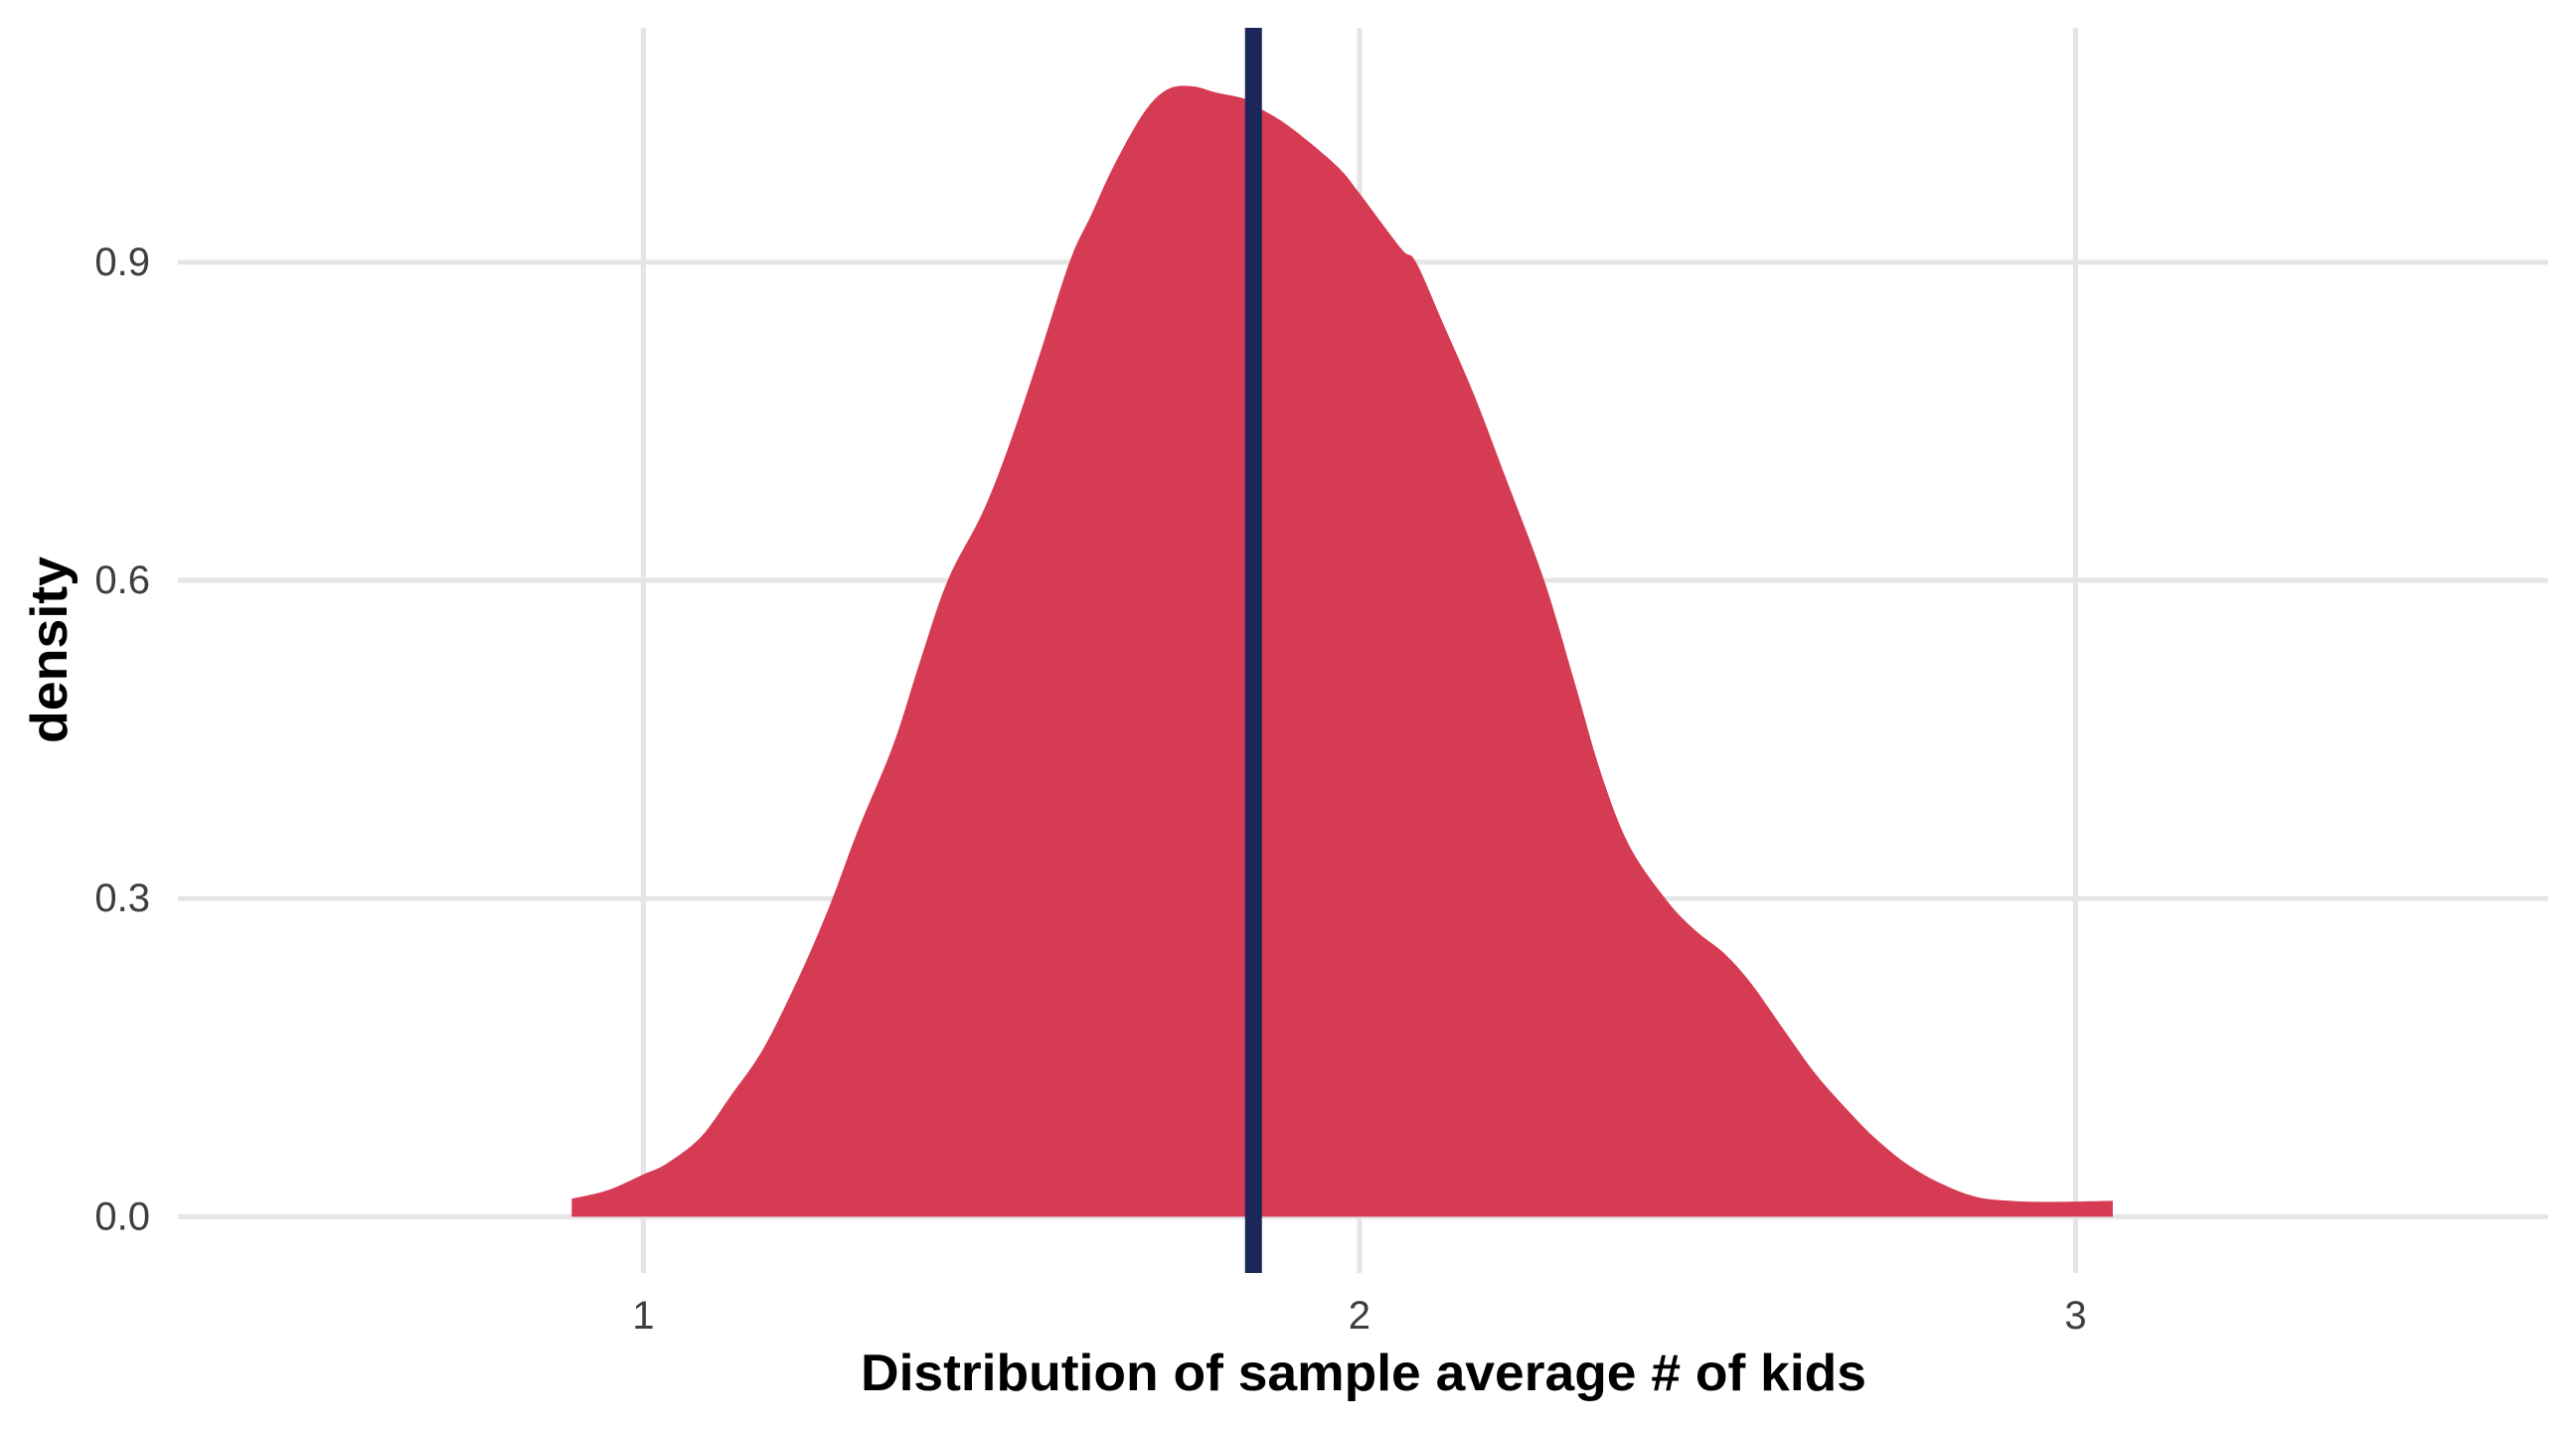  What do you see at coordinates (122, 898) in the screenshot?
I see `y-tick-label: 0.3` at bounding box center [122, 898].